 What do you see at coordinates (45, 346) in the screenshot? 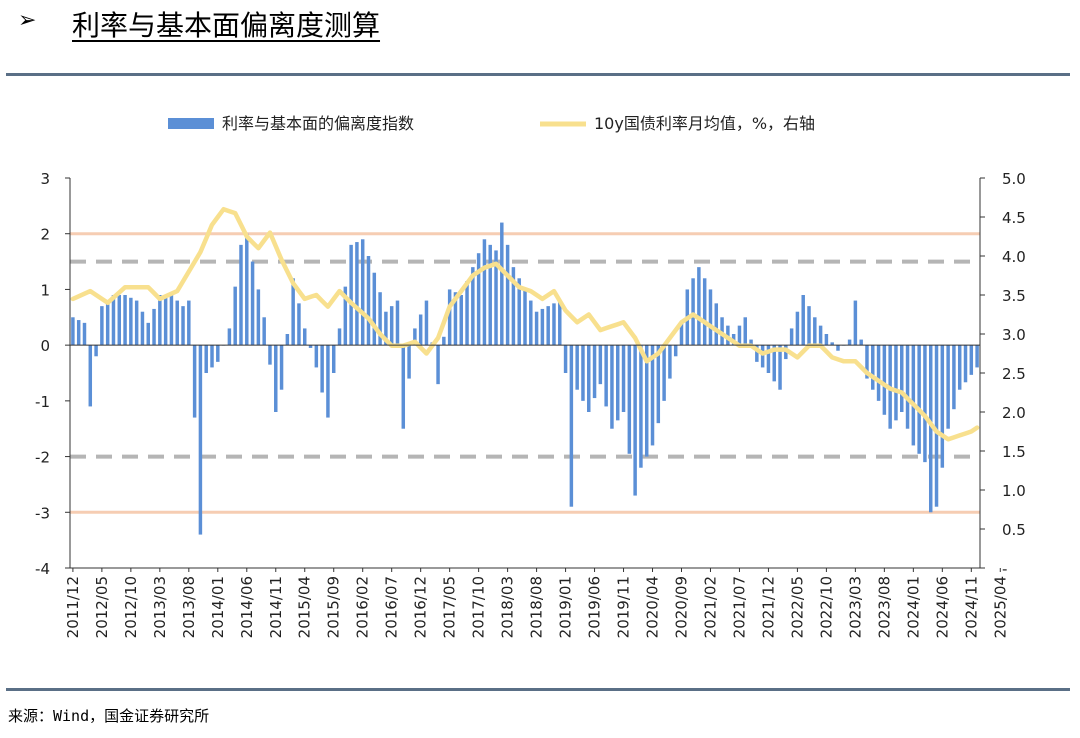
I see `left-tick-label: 0` at bounding box center [45, 346].